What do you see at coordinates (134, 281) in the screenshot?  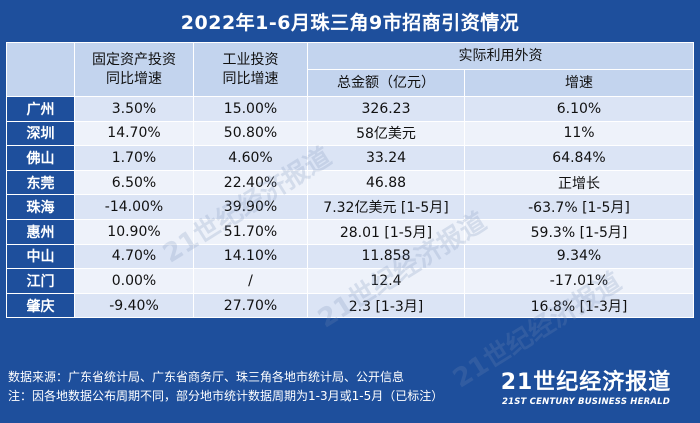 I see `fixed-asset-cell: 0.00%` at bounding box center [134, 281].